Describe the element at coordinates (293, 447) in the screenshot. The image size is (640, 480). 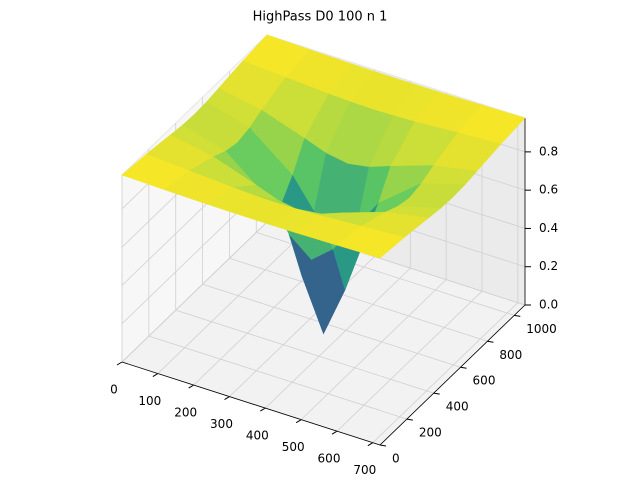
I see `x-tick-label: 500` at that location.